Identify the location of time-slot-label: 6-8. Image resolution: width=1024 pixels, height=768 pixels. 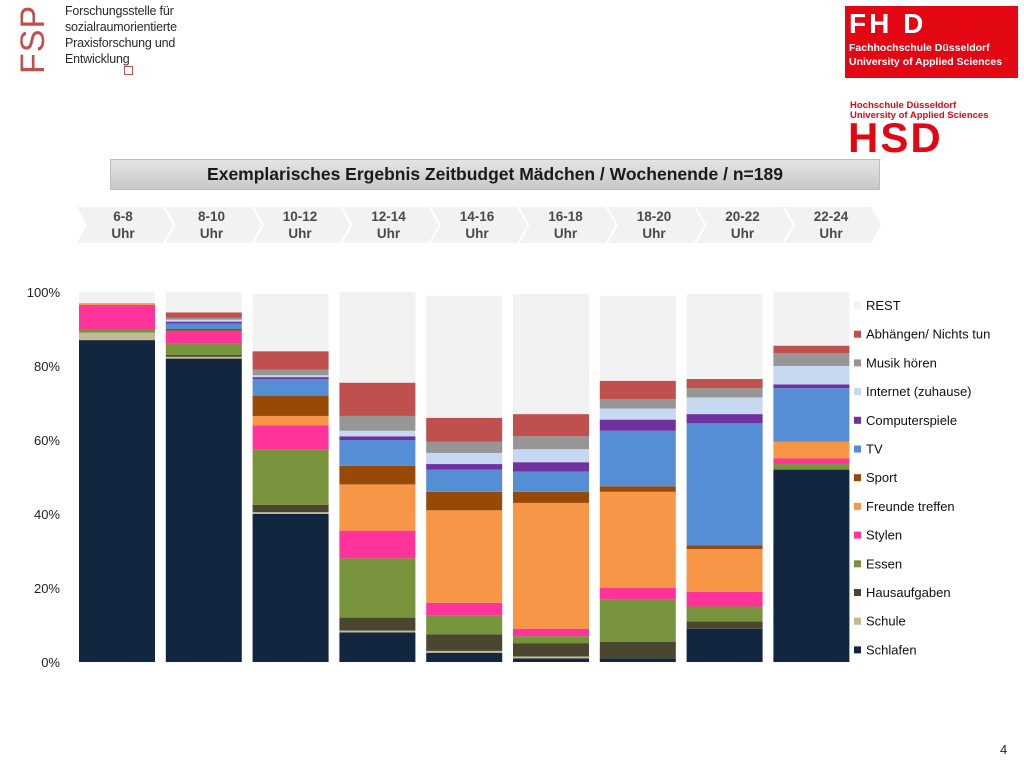
(123, 216).